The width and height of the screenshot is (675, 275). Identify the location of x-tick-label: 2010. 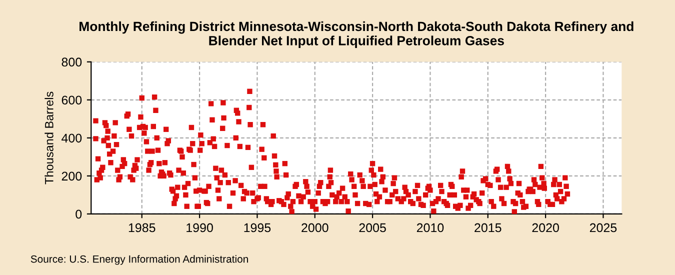
(430, 227).